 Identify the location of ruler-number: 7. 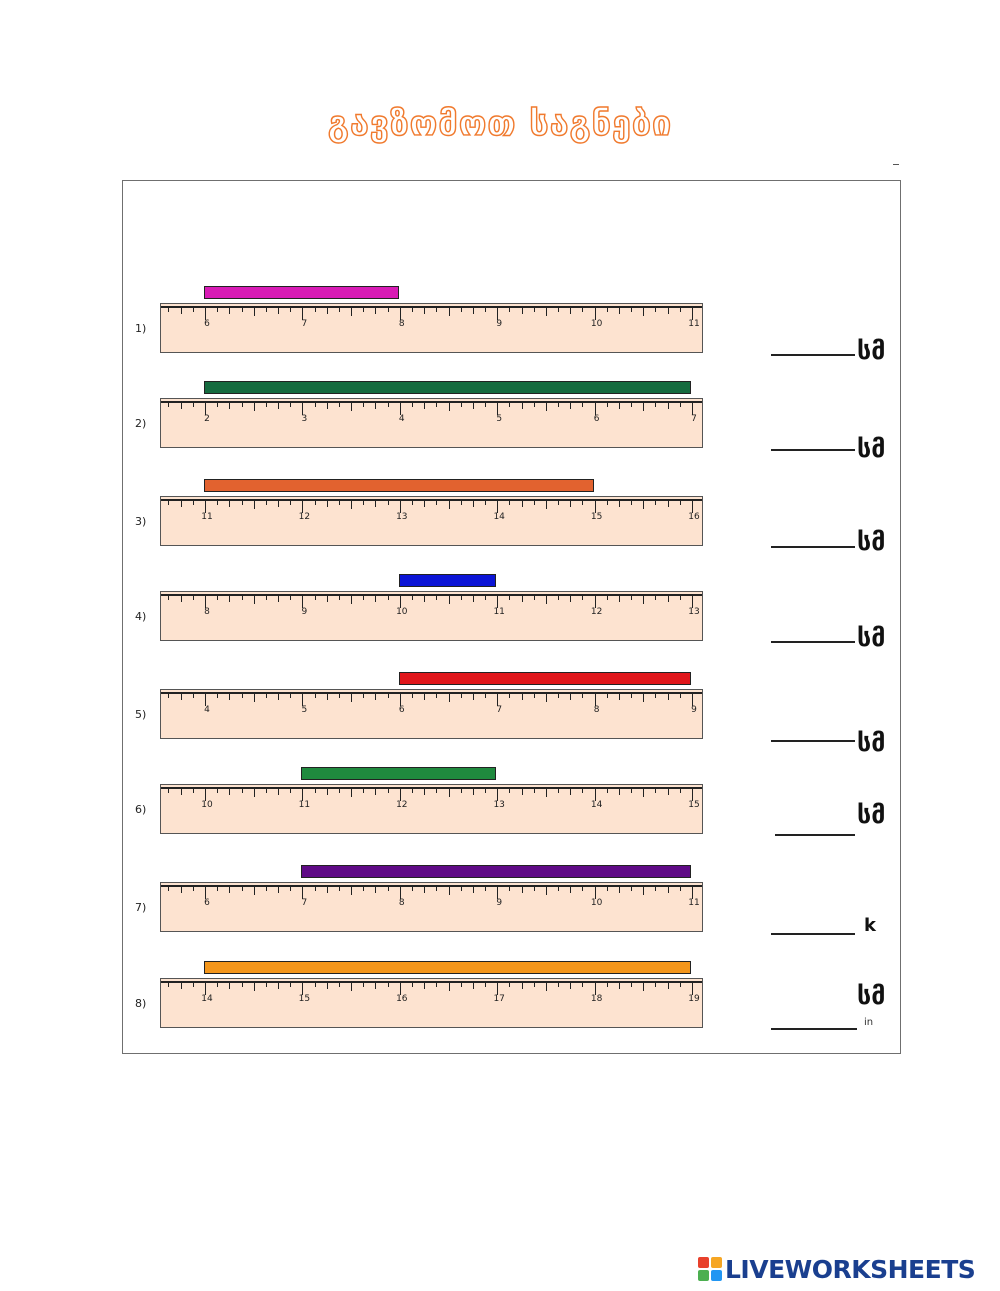
(694, 419).